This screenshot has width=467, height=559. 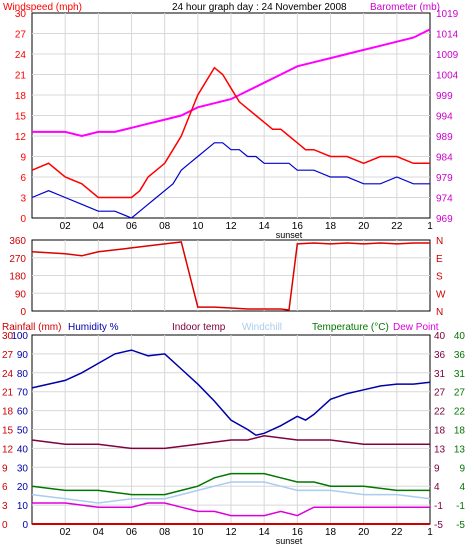 I want to click on indoor-temp-label: Indoor temp, so click(x=199, y=327).